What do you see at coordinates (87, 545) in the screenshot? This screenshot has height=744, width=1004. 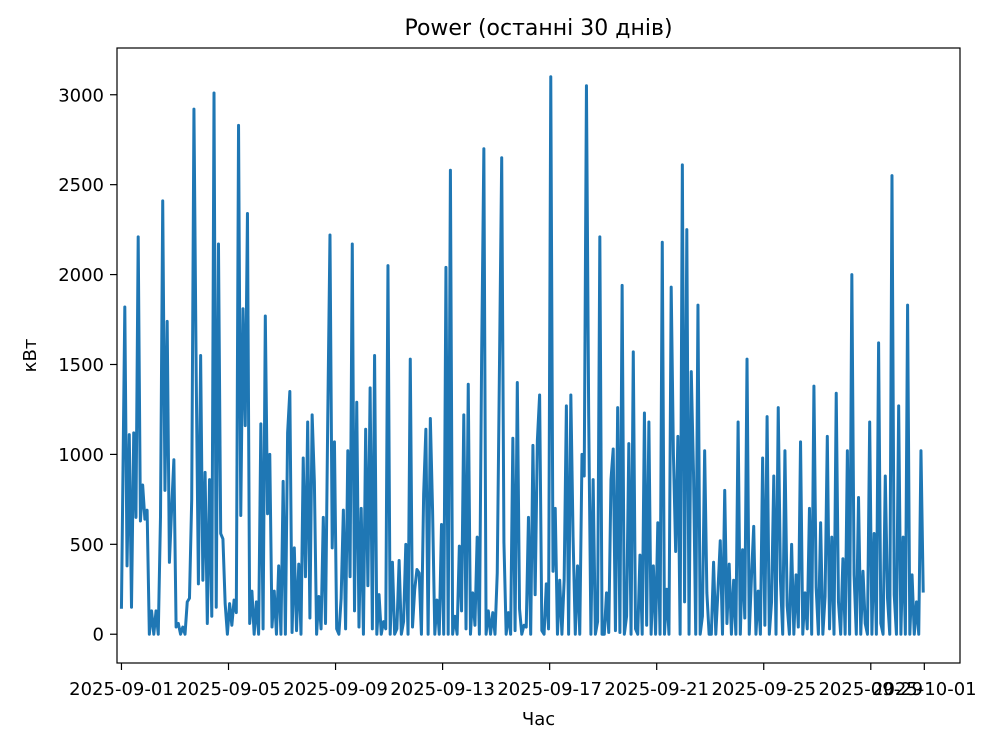 I see `y-tick-label: 500` at bounding box center [87, 545].